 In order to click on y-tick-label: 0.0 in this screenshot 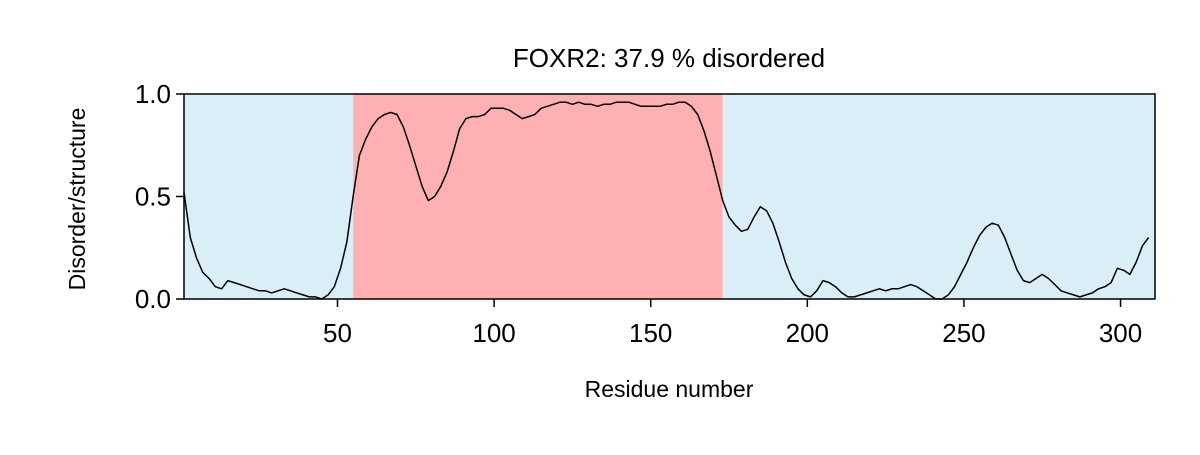, I will do `click(153, 299)`.